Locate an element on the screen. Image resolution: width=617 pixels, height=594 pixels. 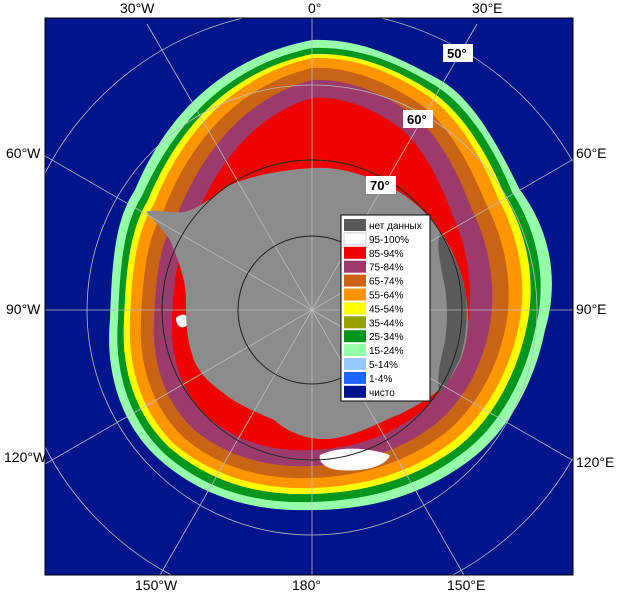
lon-label-left-90w: 90°W is located at coordinates (23, 309).